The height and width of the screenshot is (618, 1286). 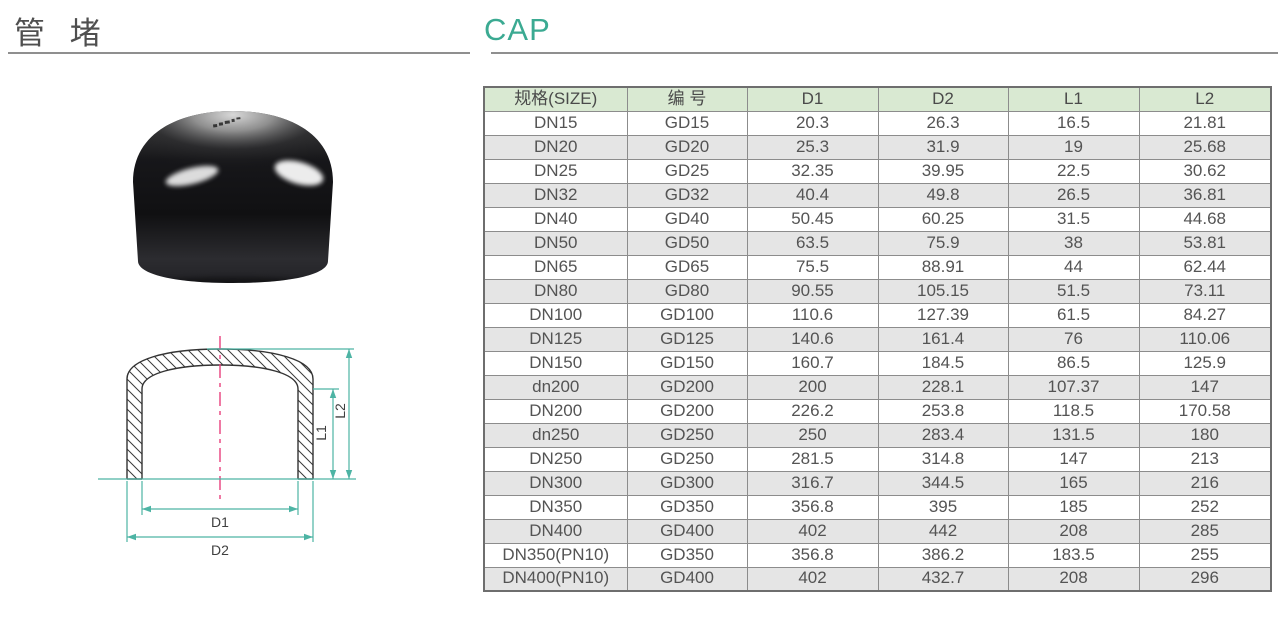 What do you see at coordinates (299, 173) in the screenshot?
I see `cap-highlight-right` at bounding box center [299, 173].